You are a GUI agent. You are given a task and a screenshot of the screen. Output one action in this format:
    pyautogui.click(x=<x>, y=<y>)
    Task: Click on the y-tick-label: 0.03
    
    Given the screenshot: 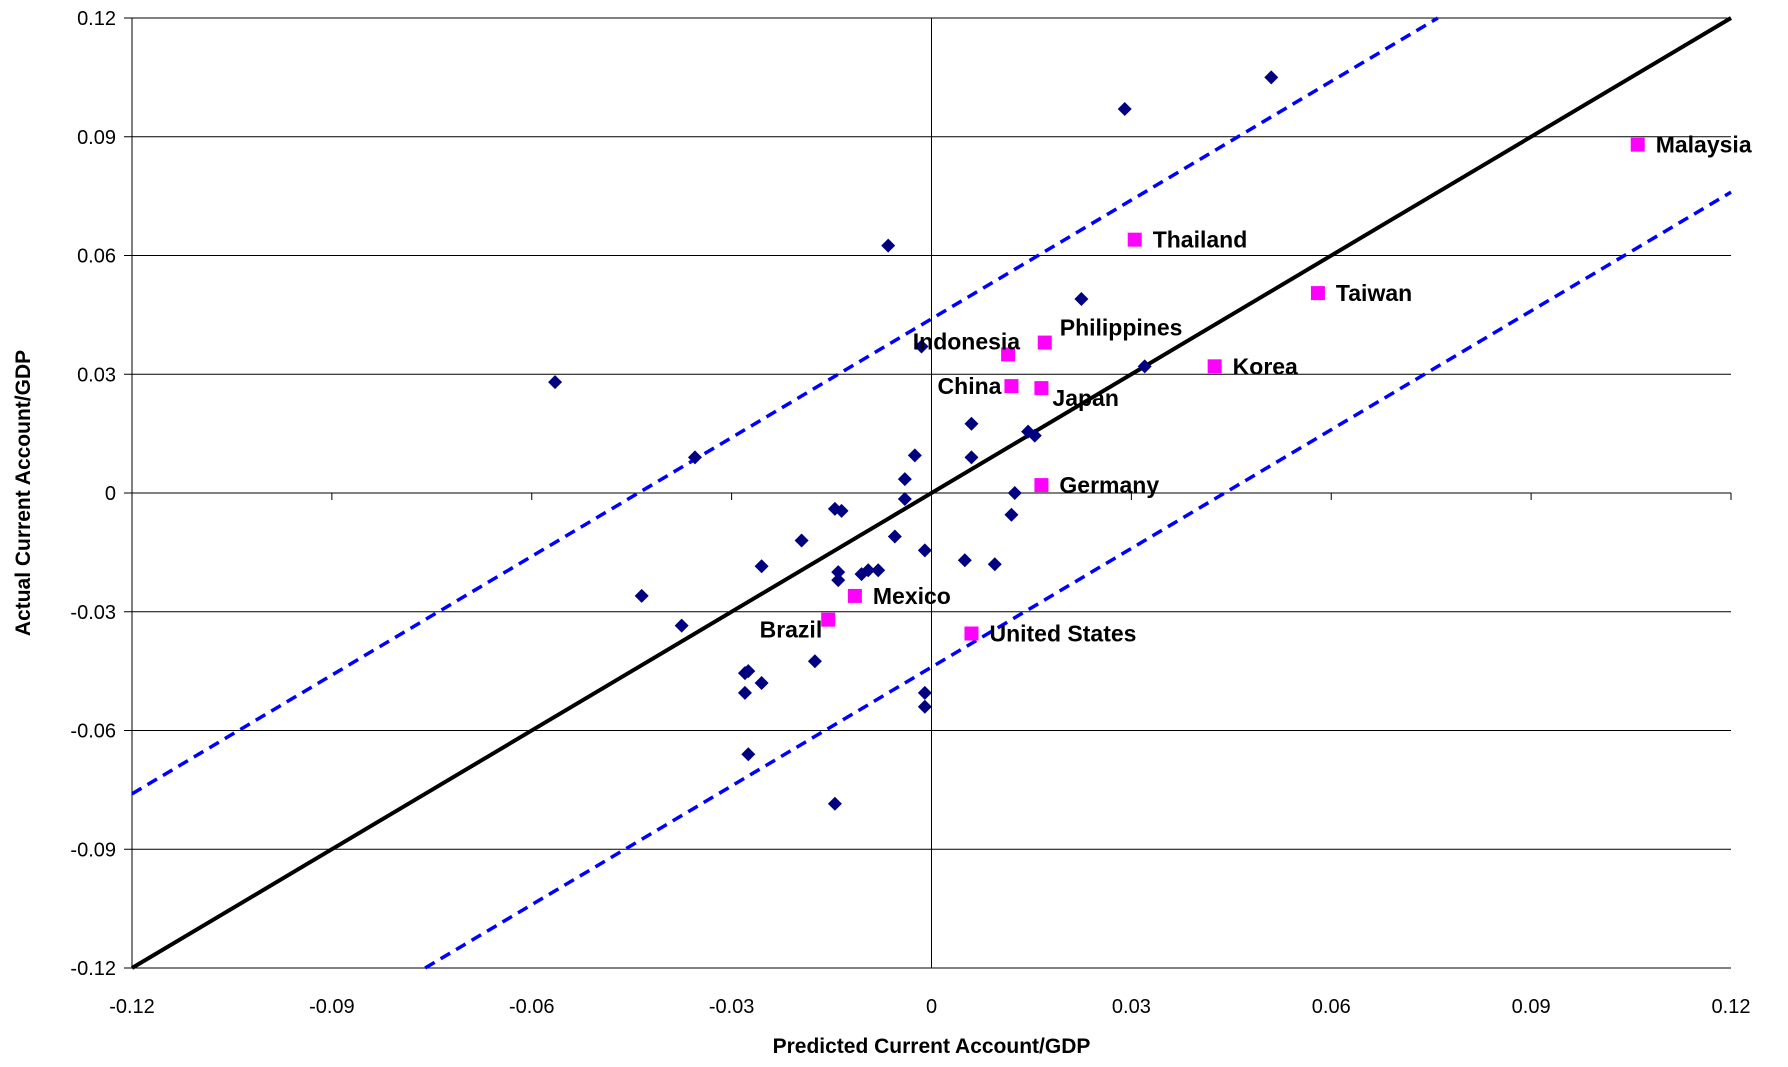 What is the action you would take?
    pyautogui.click(x=96, y=375)
    